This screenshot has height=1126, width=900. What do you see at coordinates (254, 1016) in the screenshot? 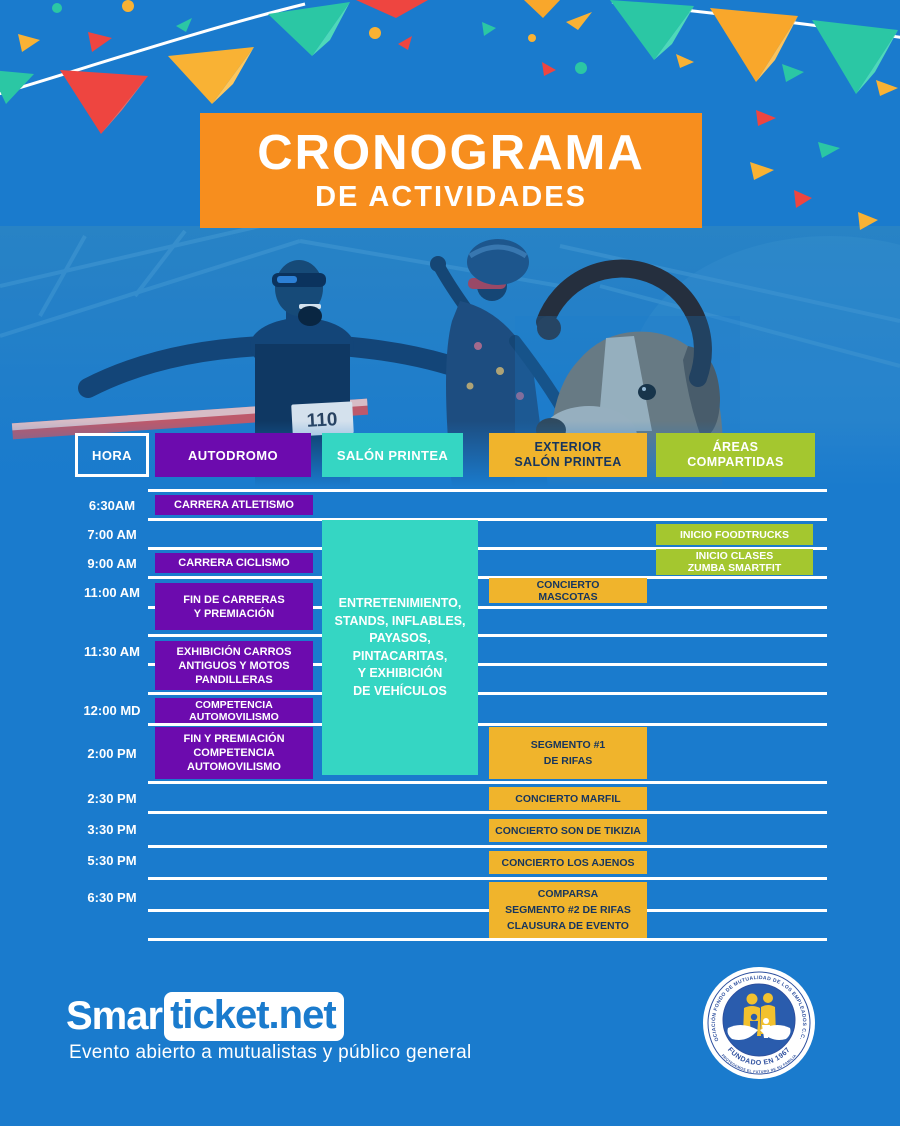
I see `brand-suffix-pill: ticket.net` at bounding box center [254, 1016].